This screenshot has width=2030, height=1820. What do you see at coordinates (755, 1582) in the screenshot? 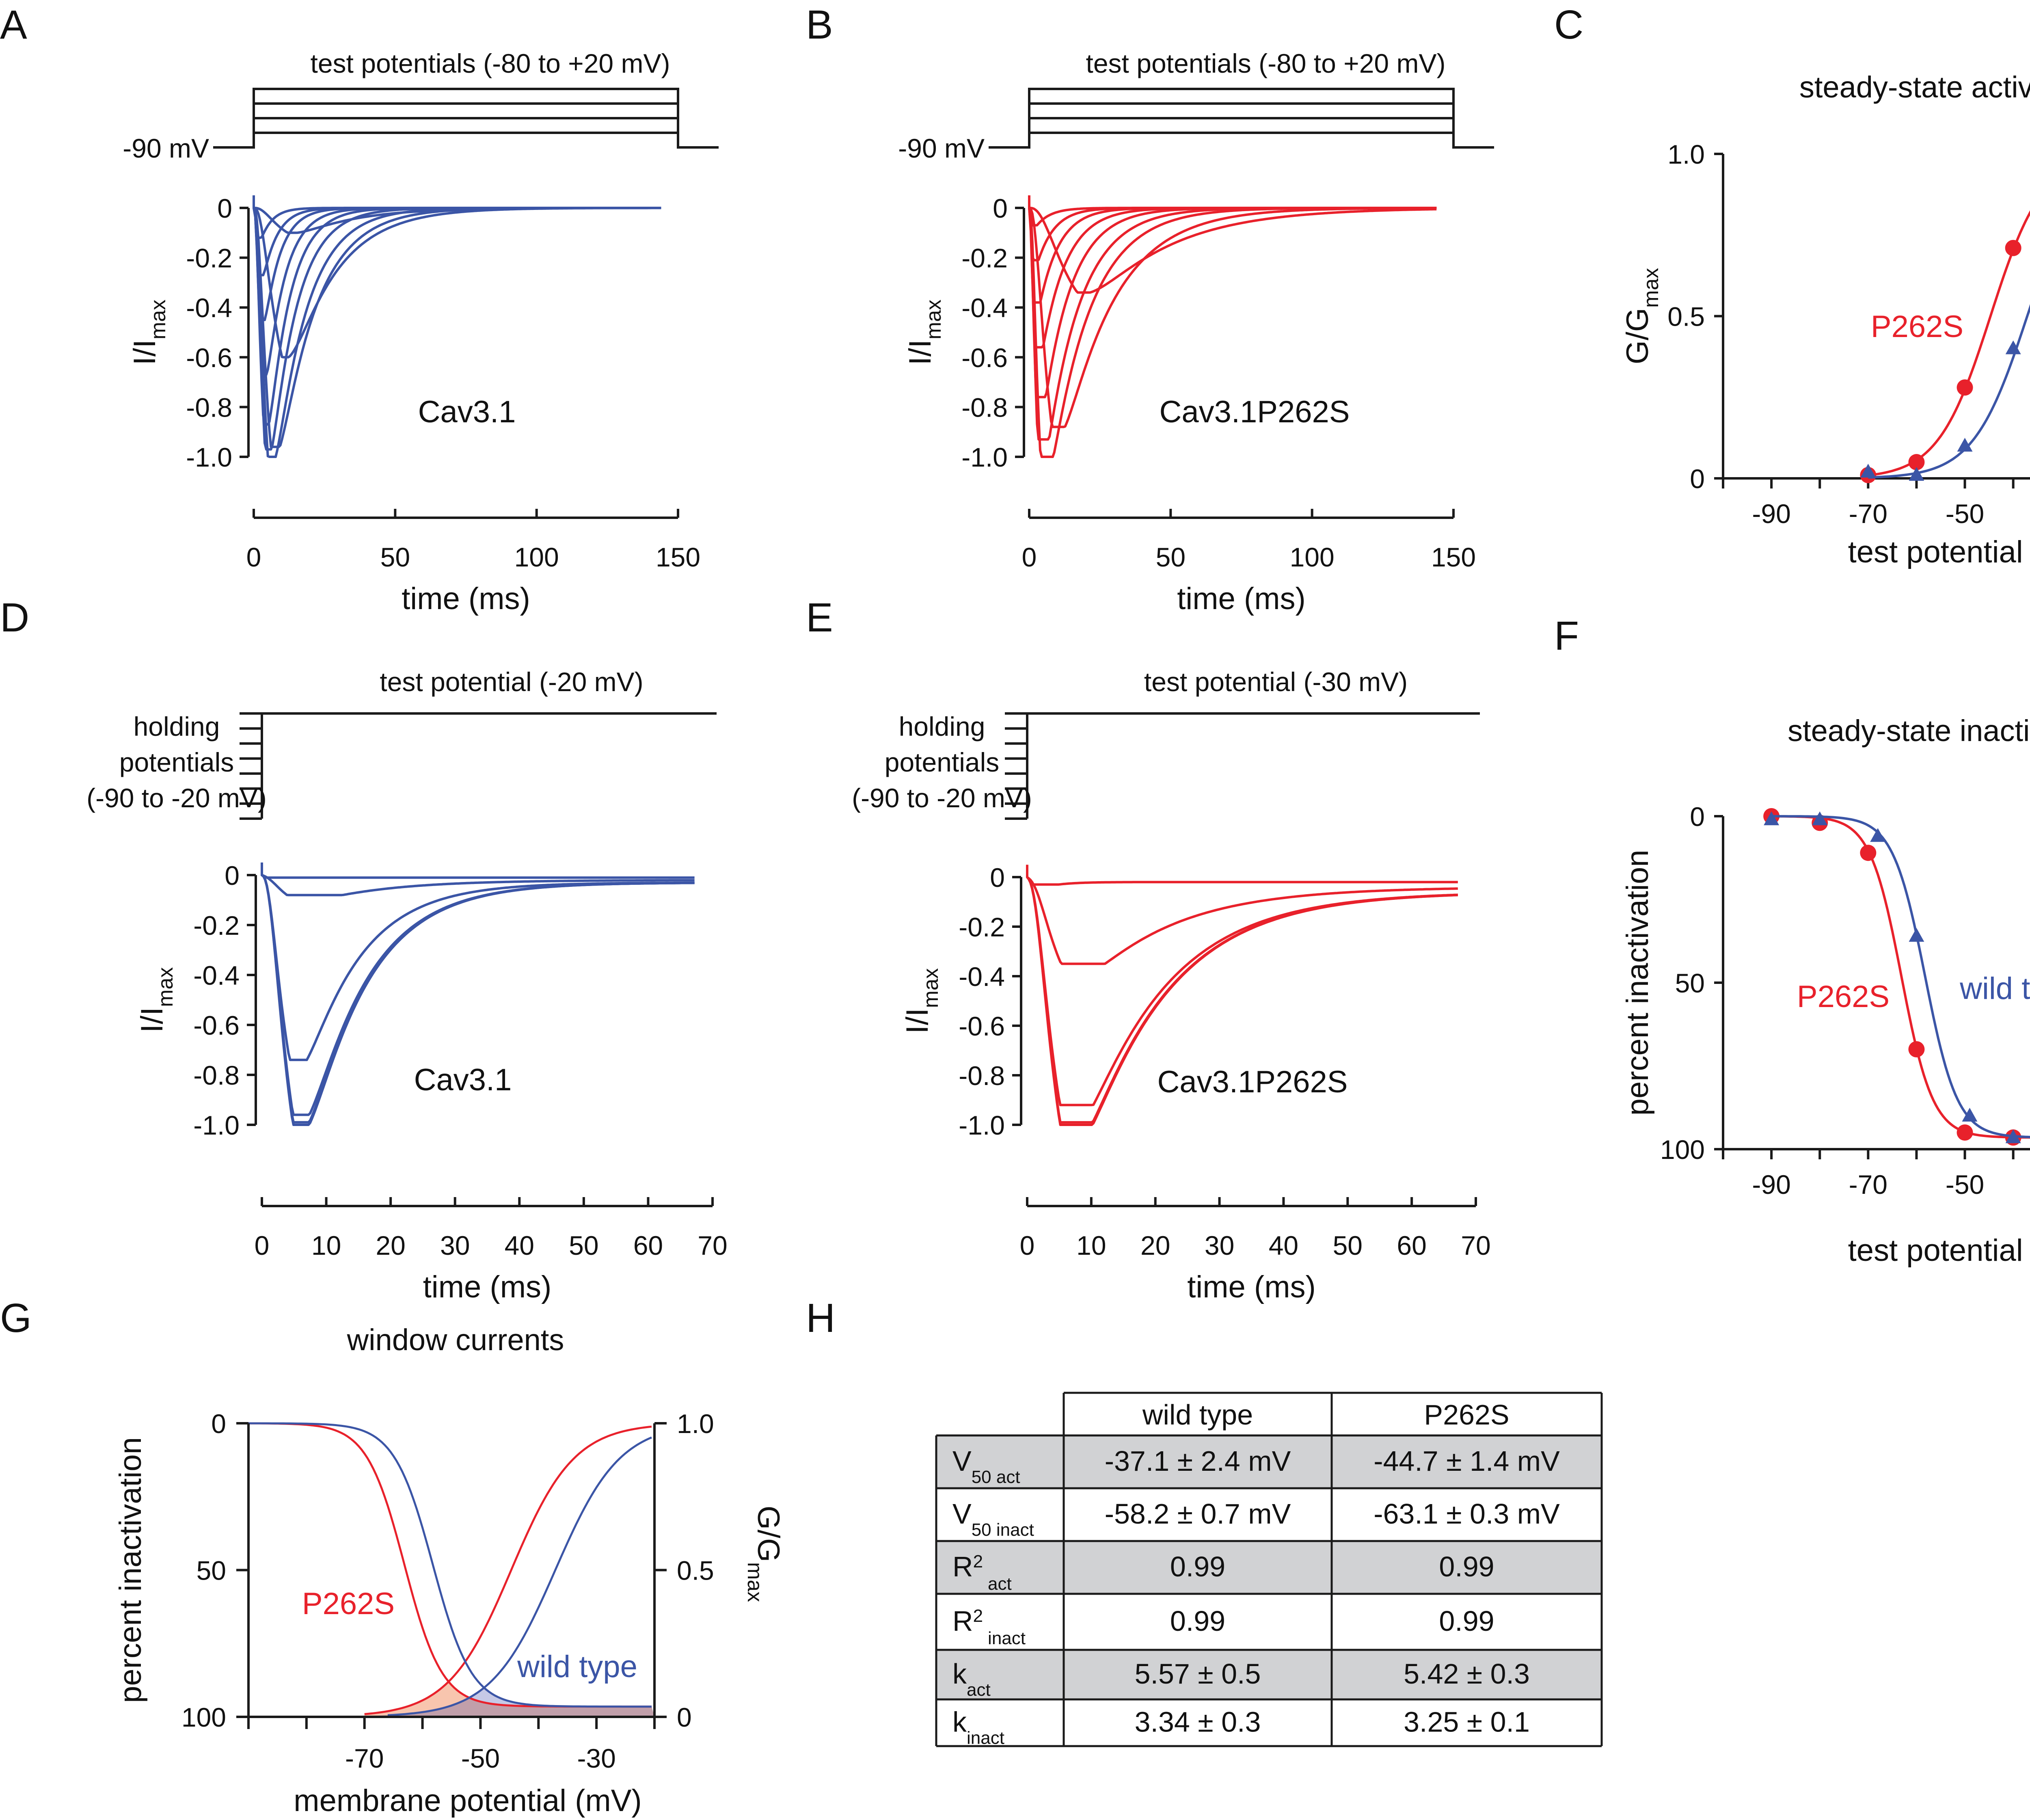
I see `right-y-axis-title-subscript: max` at bounding box center [755, 1582].